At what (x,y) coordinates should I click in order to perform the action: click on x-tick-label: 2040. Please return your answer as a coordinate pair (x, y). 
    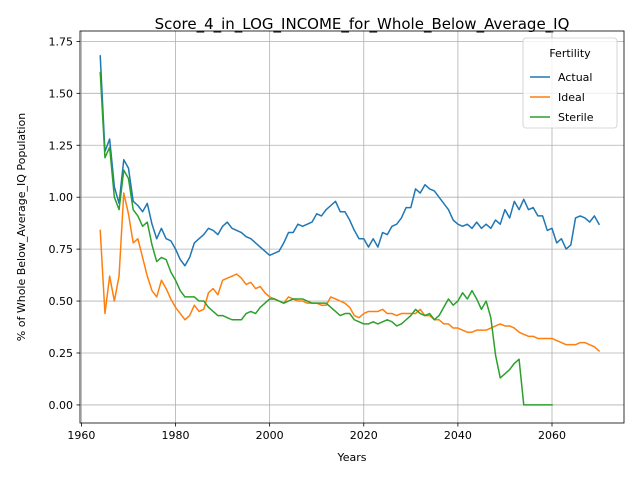
    Looking at the image, I should click on (458, 435).